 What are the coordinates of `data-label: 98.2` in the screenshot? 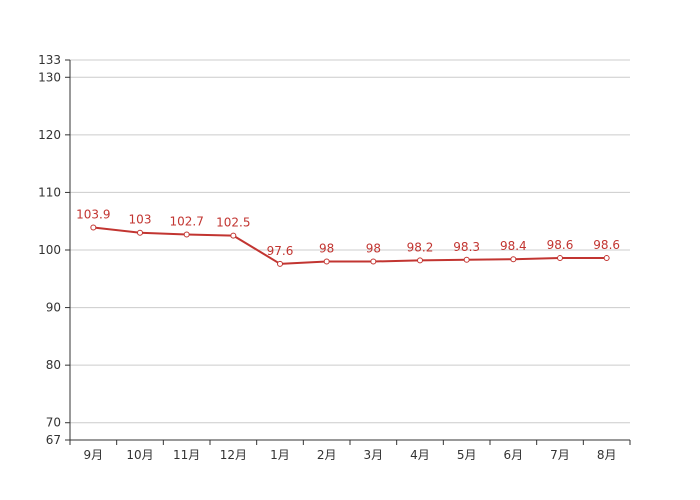 It's located at (420, 247).